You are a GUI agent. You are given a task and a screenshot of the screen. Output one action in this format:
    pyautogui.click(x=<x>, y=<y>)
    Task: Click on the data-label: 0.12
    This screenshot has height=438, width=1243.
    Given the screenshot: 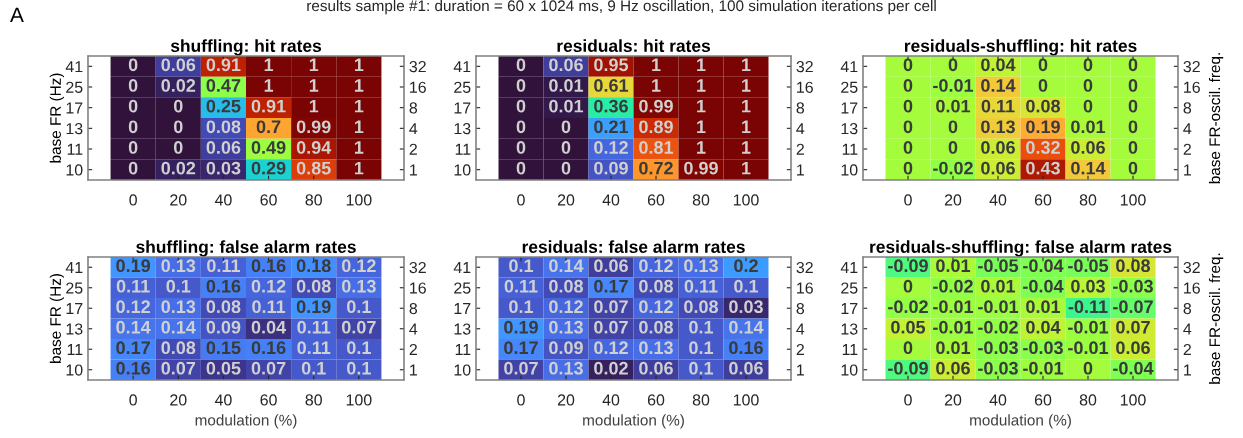 What is the action you would take?
    pyautogui.click(x=656, y=307)
    